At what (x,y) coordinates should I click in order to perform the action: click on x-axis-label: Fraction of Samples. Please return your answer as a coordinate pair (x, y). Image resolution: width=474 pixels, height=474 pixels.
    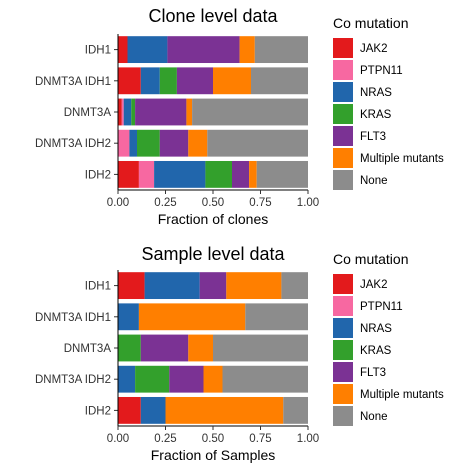
    Looking at the image, I should click on (213, 455).